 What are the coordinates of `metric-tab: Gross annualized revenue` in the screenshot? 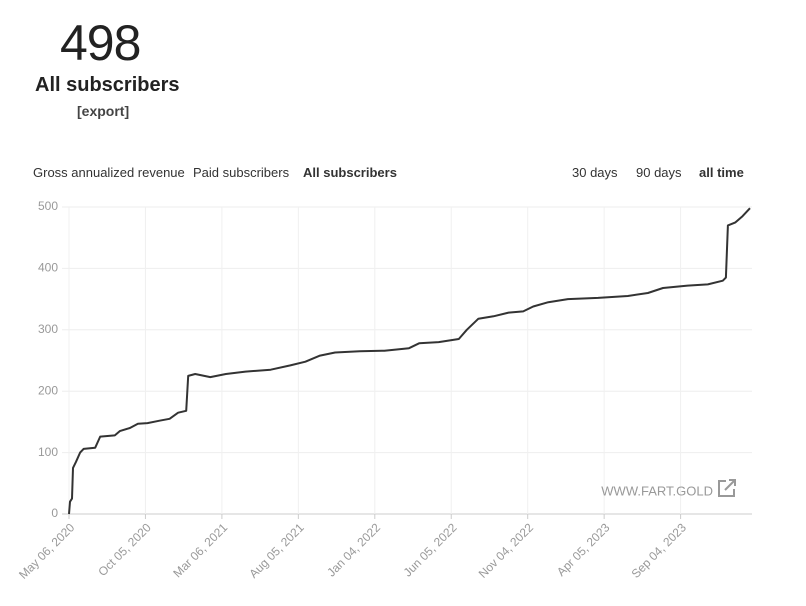 It's located at (109, 172).